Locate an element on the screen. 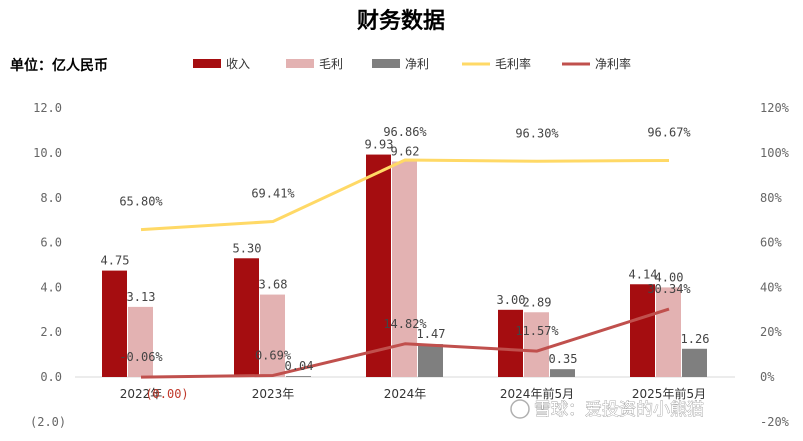 Image resolution: width=803 pixels, height=441 pixels. x-tick-label: 2024年 is located at coordinates (405, 394).